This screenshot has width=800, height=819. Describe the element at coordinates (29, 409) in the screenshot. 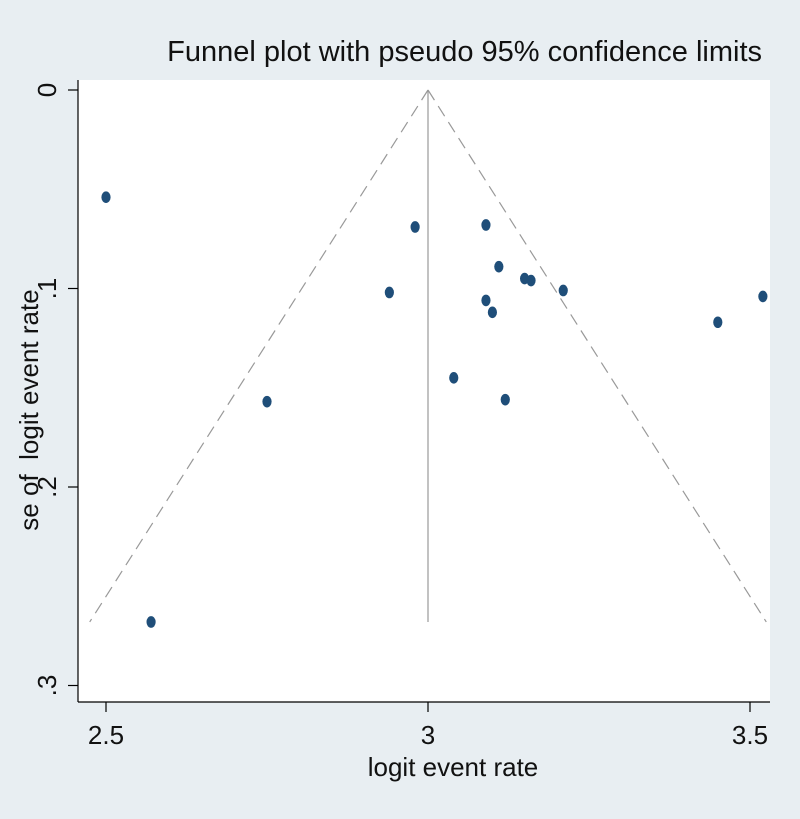

I see `y-axis-label: se of logit event rate` at that location.